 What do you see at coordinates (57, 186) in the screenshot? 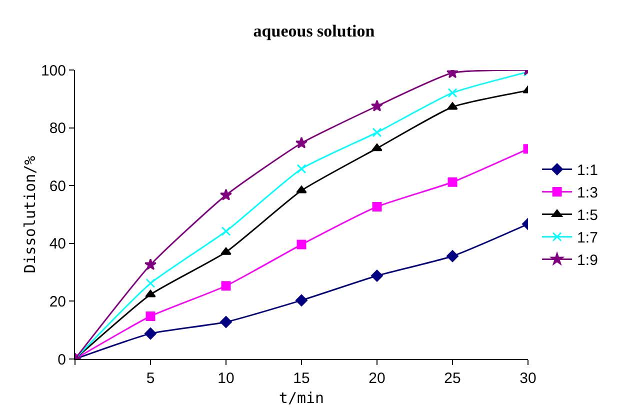
I see `y-tick-label: 60` at bounding box center [57, 186].